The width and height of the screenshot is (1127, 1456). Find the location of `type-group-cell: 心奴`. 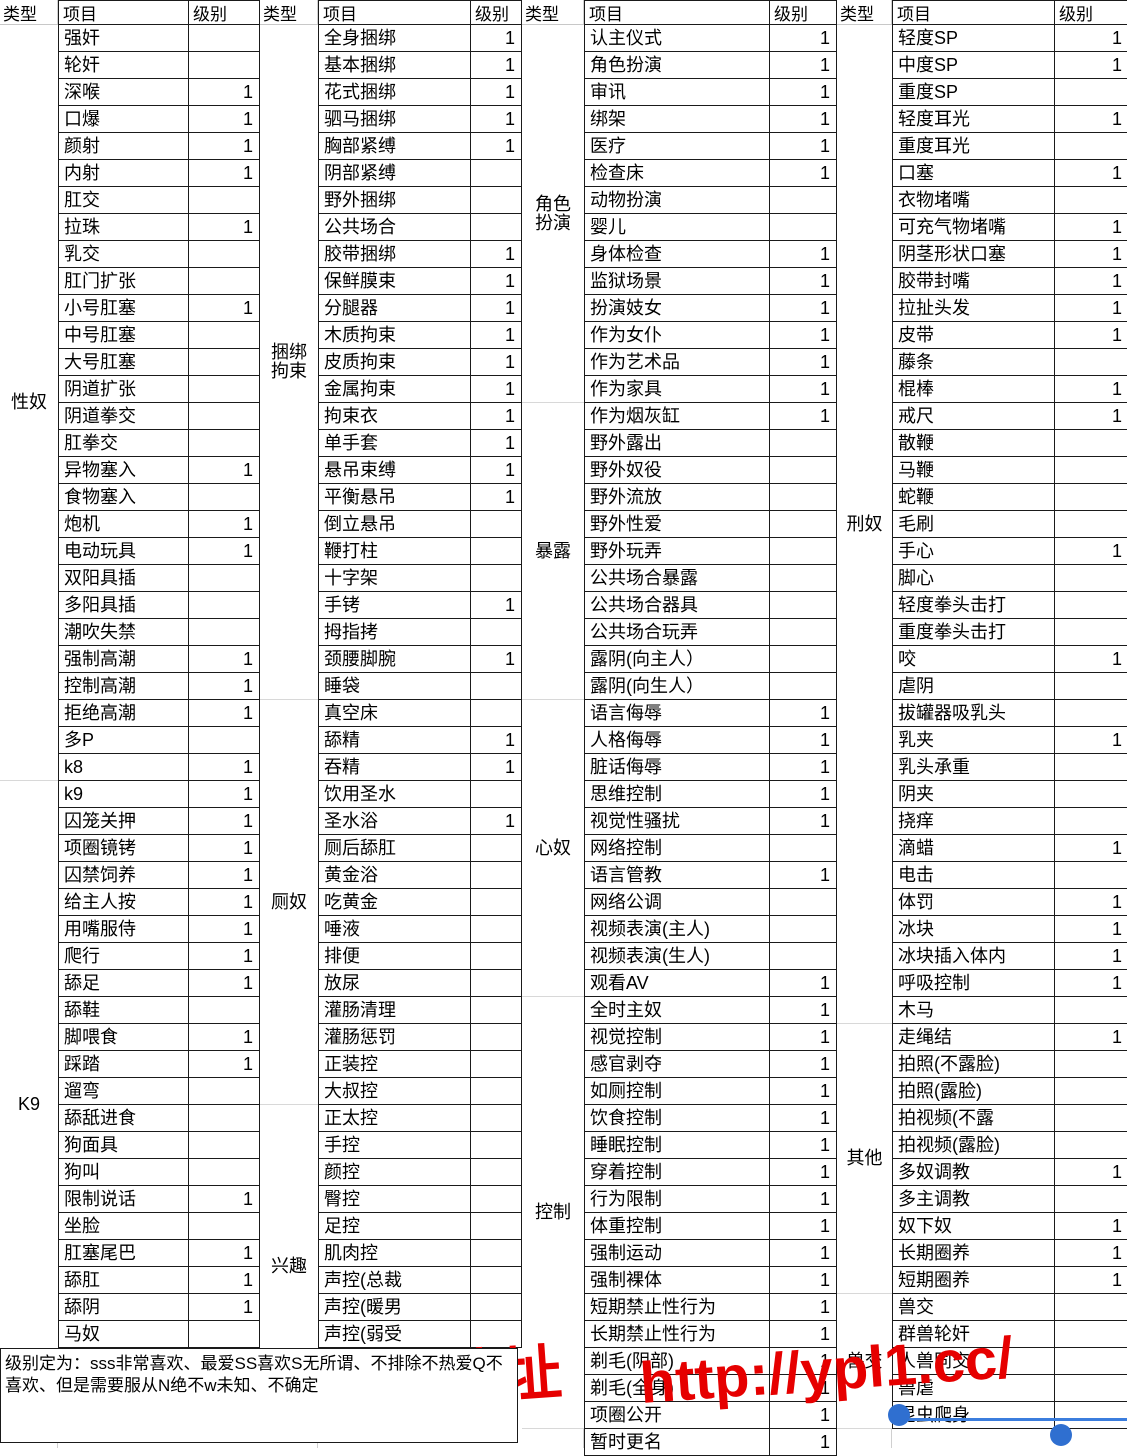

type-group-cell: 心奴 is located at coordinates (553, 848).